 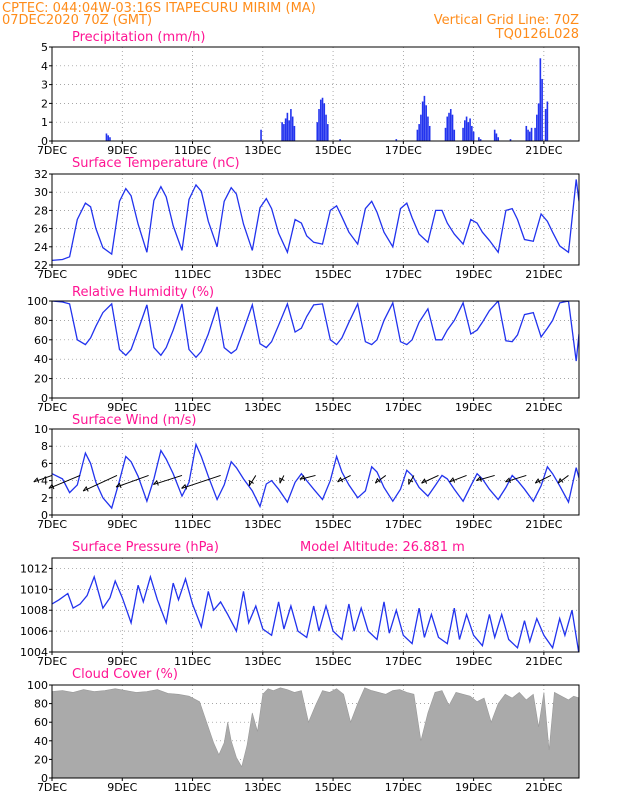 I want to click on precip-xtick-label: 15DEC, so click(x=333, y=150).